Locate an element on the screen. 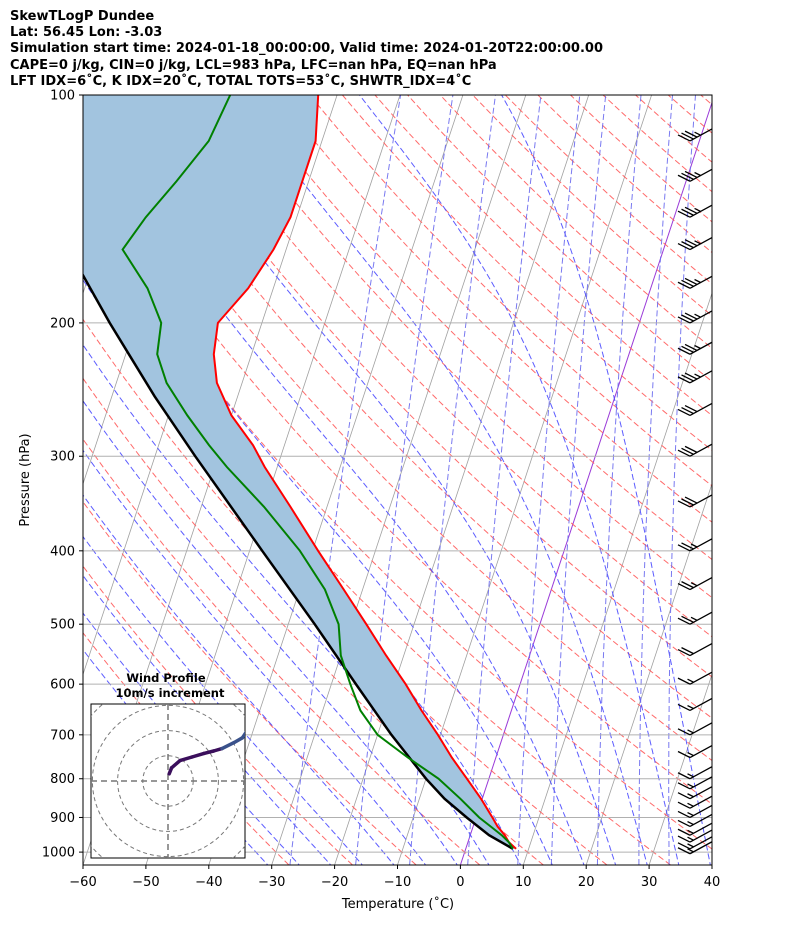 Image resolution: width=794 pixels, height=937 pixels. x-axis: −60 −50 −40 −30 −20 −10 0 10 20 30 40 is located at coordinates (394, 877).